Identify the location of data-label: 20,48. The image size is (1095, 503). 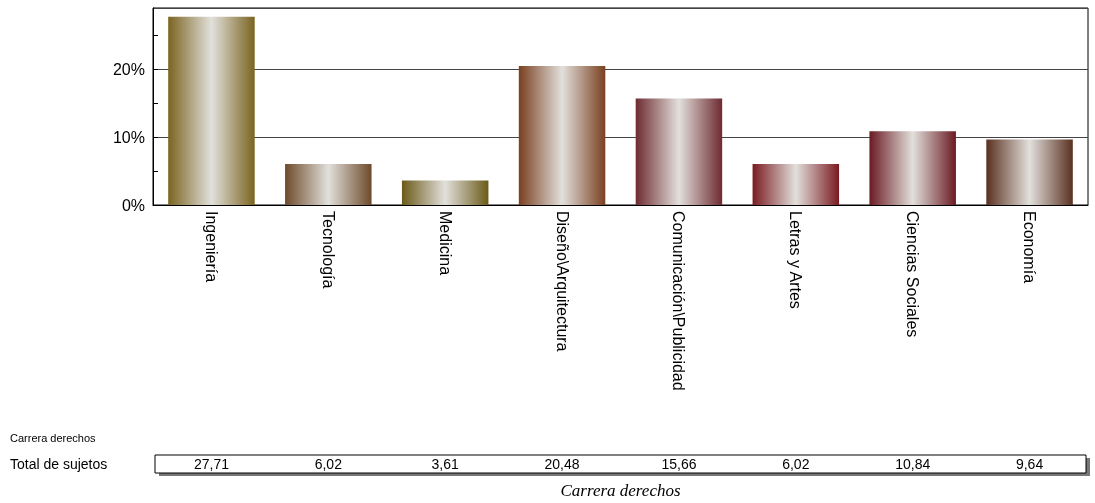
(562, 464).